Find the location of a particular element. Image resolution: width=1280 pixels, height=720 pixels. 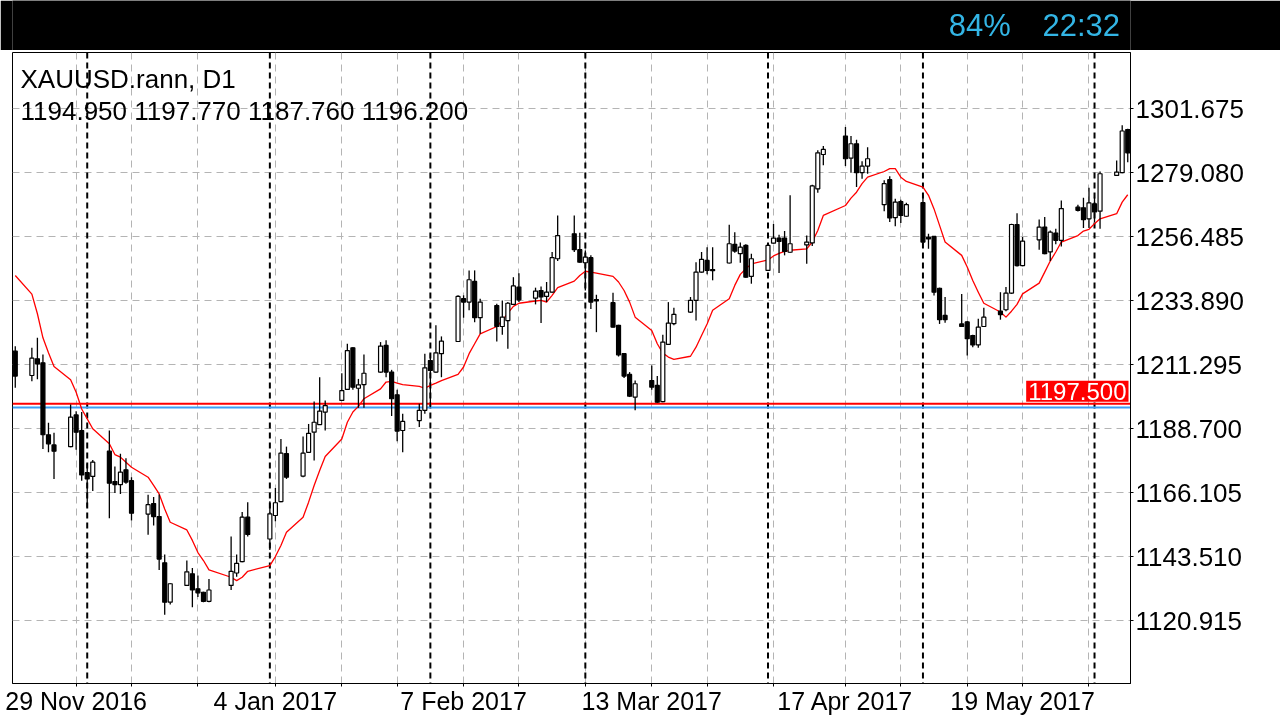

y-tick-label: 1301.675 is located at coordinates (1189, 108).